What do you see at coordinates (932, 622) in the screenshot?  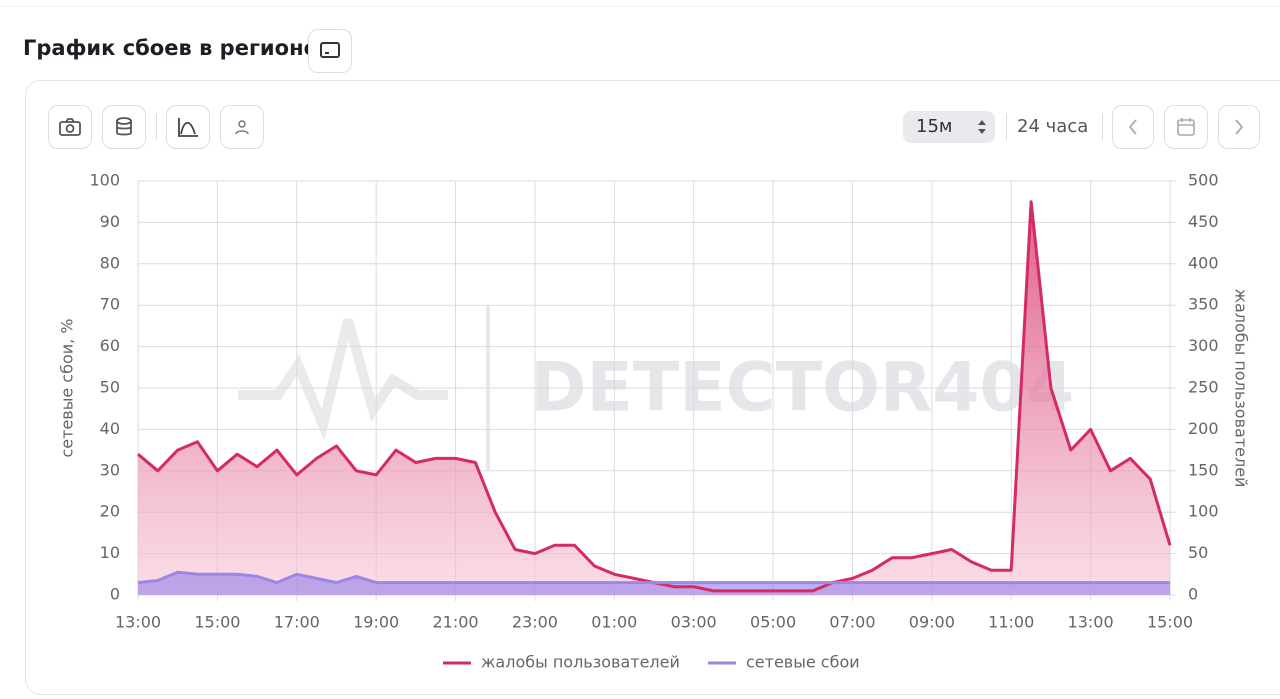 I see `x-tick-label: 09:00` at bounding box center [932, 622].